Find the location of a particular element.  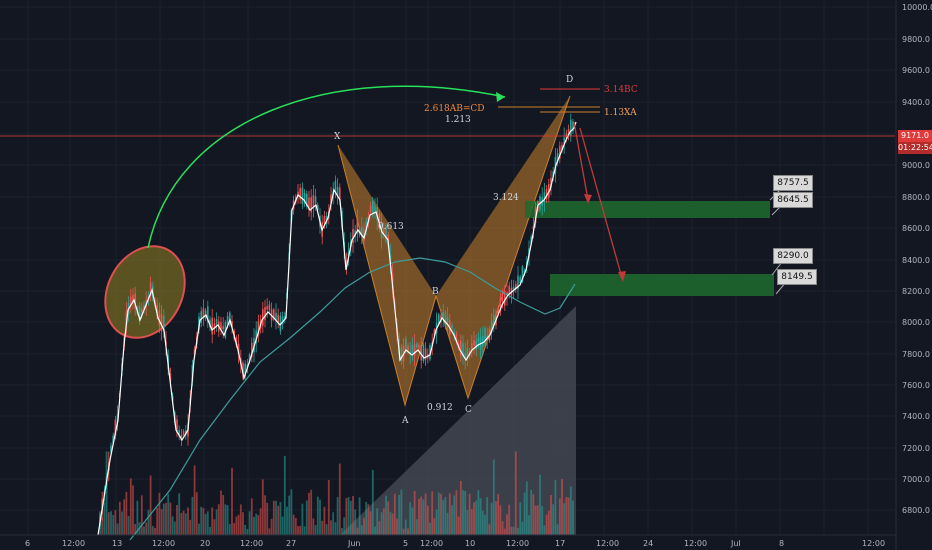

ratio-xb-label: 0.613 is located at coordinates (391, 227).